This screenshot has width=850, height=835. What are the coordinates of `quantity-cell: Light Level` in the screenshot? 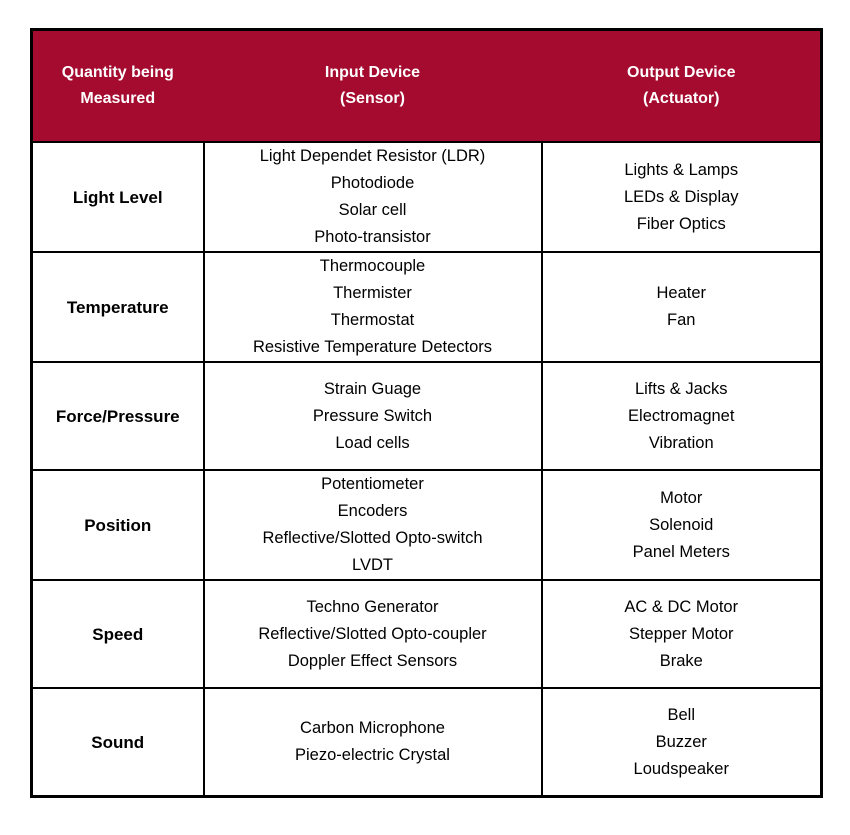 It's located at (117, 197).